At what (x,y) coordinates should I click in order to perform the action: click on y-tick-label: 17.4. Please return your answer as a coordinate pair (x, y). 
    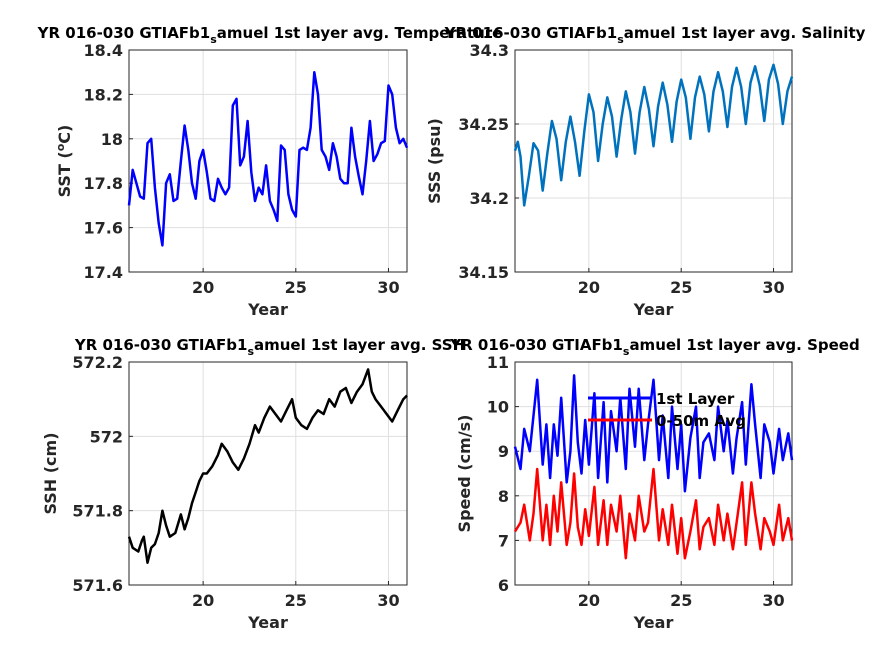
    Looking at the image, I should click on (103, 272).